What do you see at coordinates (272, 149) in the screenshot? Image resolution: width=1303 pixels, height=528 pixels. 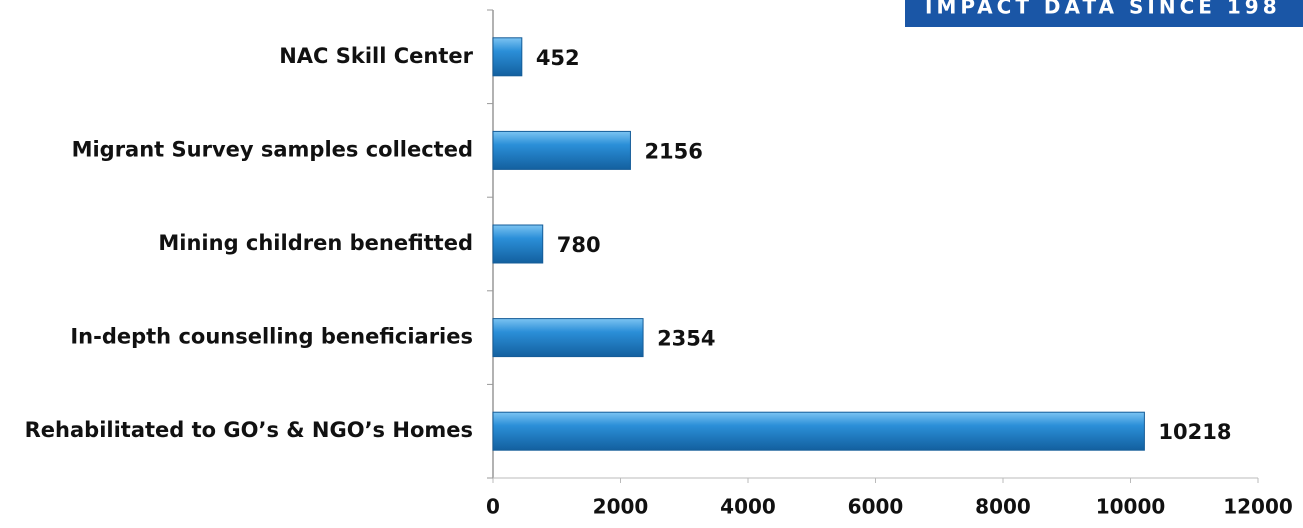 I see `category-label: Migrant Survey samples collected` at bounding box center [272, 149].